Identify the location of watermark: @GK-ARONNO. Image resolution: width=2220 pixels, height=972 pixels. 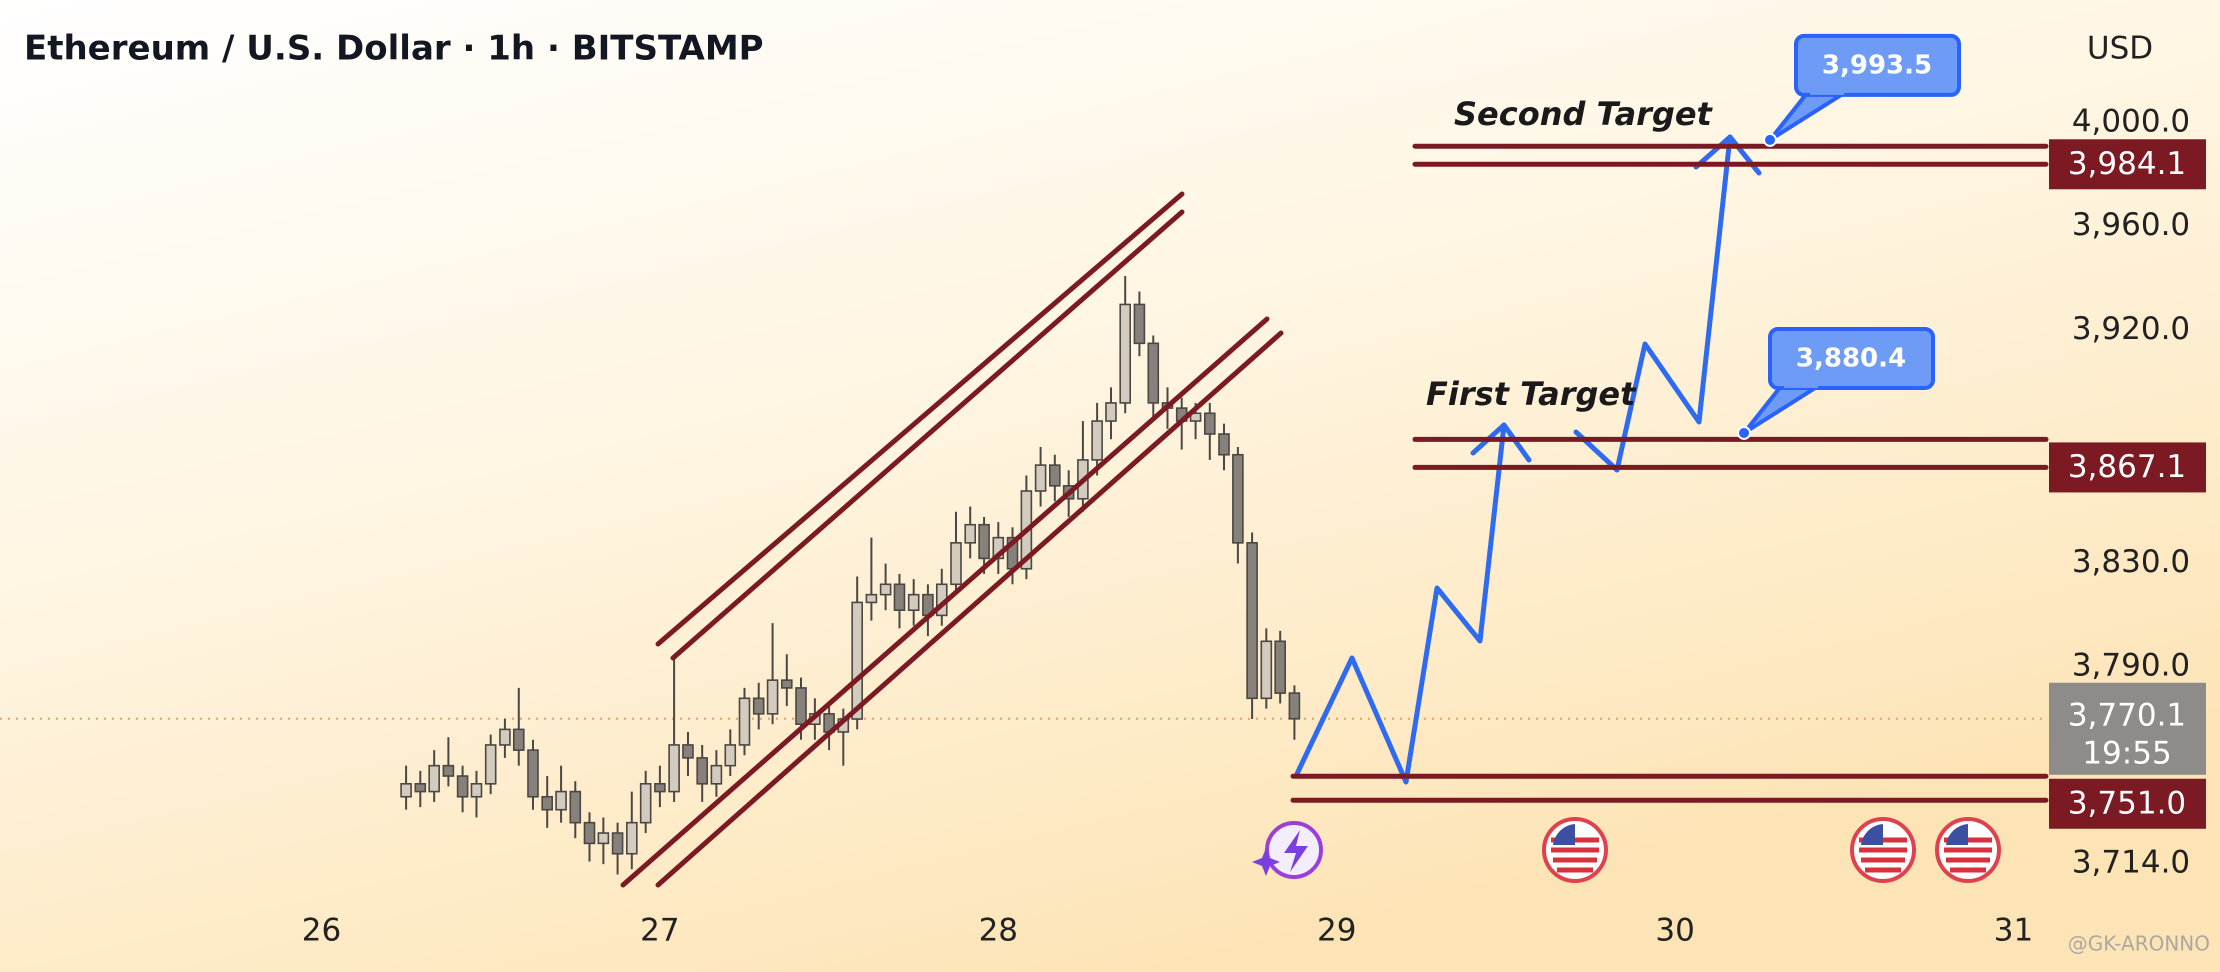
(2139, 944).